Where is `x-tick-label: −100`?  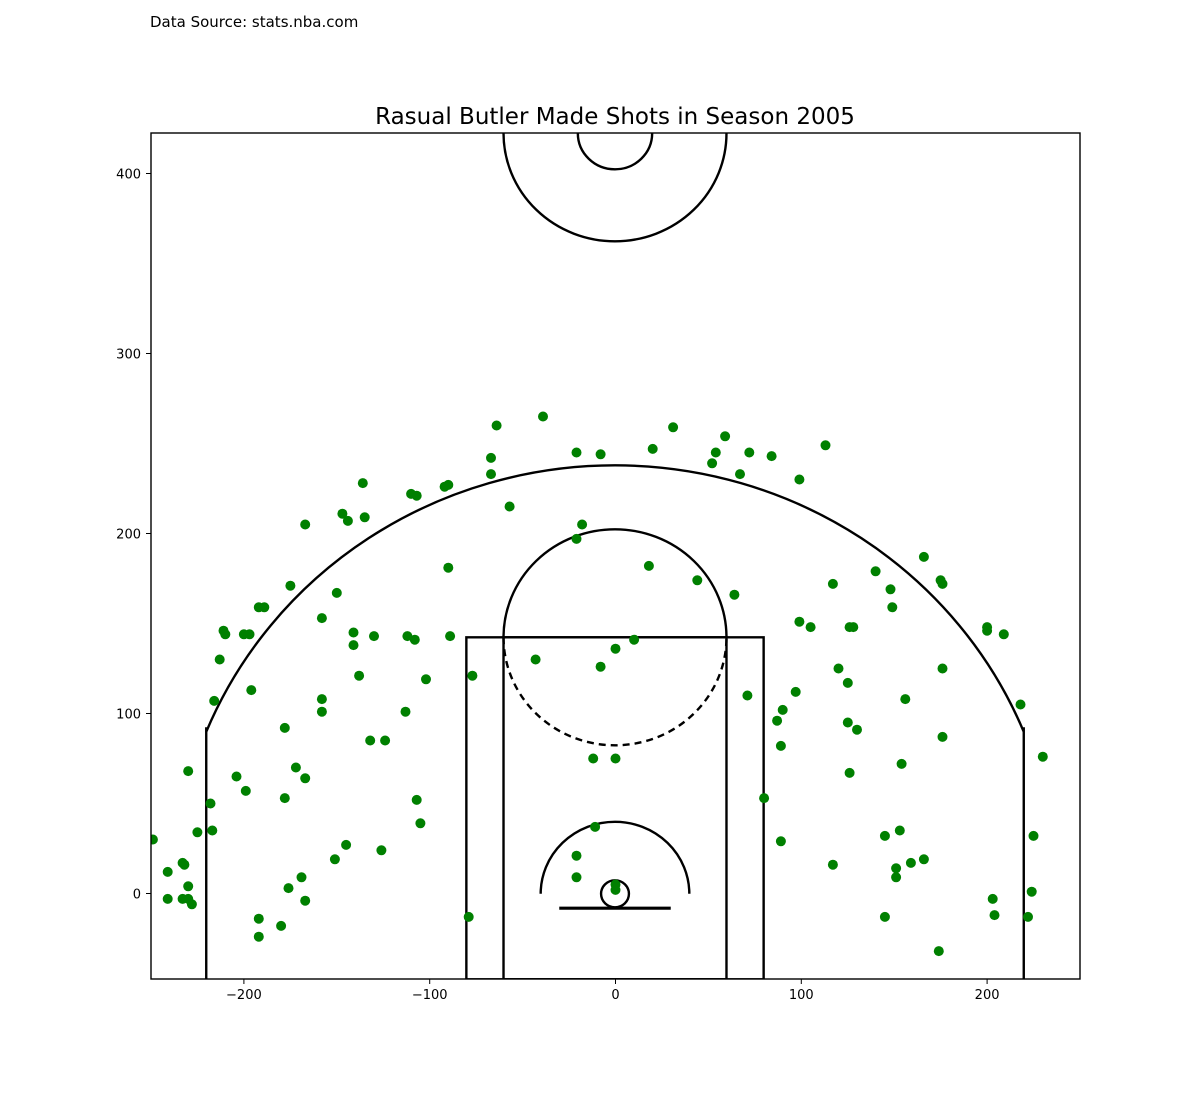 x-tick-label: −100 is located at coordinates (430, 995).